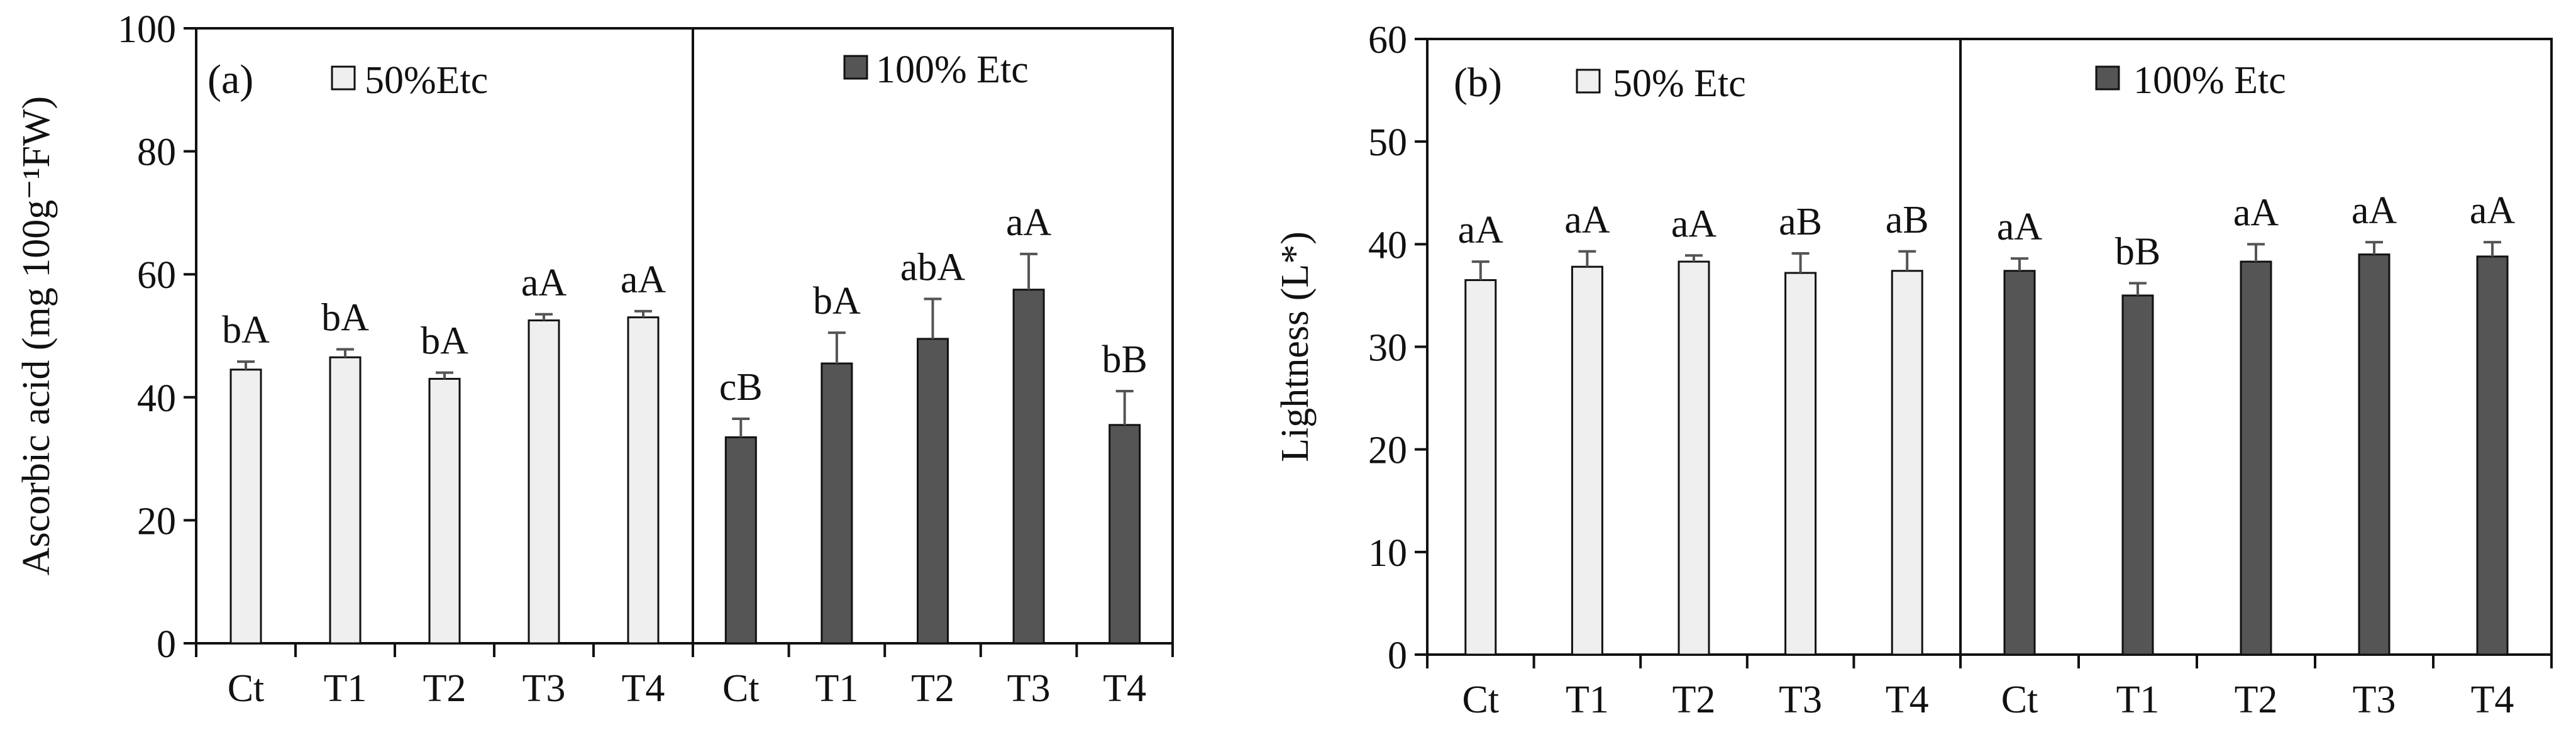  I want to click on y-tick-label: 50, so click(1387, 142).